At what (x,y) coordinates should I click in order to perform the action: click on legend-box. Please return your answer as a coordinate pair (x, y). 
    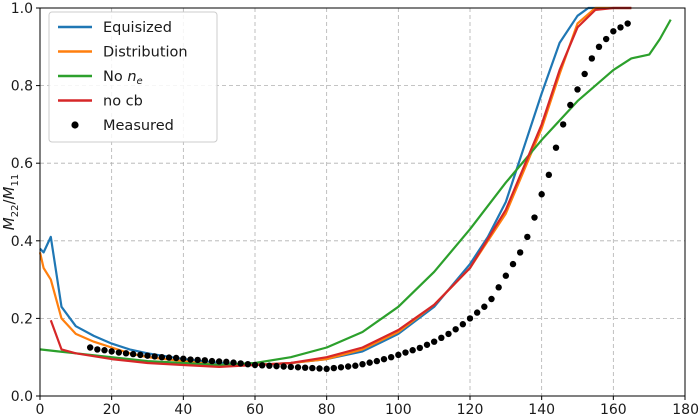
    Looking at the image, I should click on (133, 77).